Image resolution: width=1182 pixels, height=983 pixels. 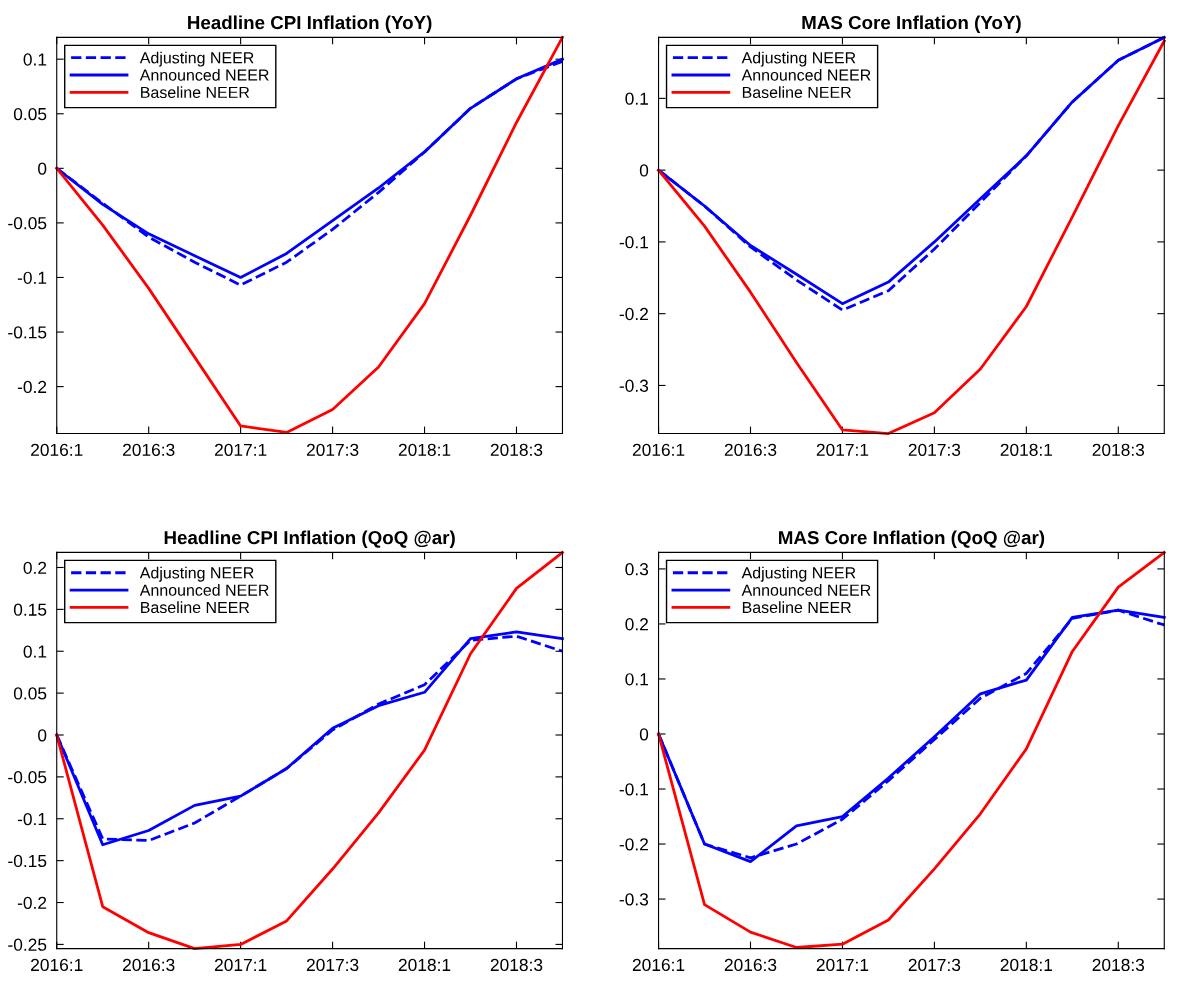 What do you see at coordinates (27, 944) in the screenshot?
I see `y-tick-label: -0.25` at bounding box center [27, 944].